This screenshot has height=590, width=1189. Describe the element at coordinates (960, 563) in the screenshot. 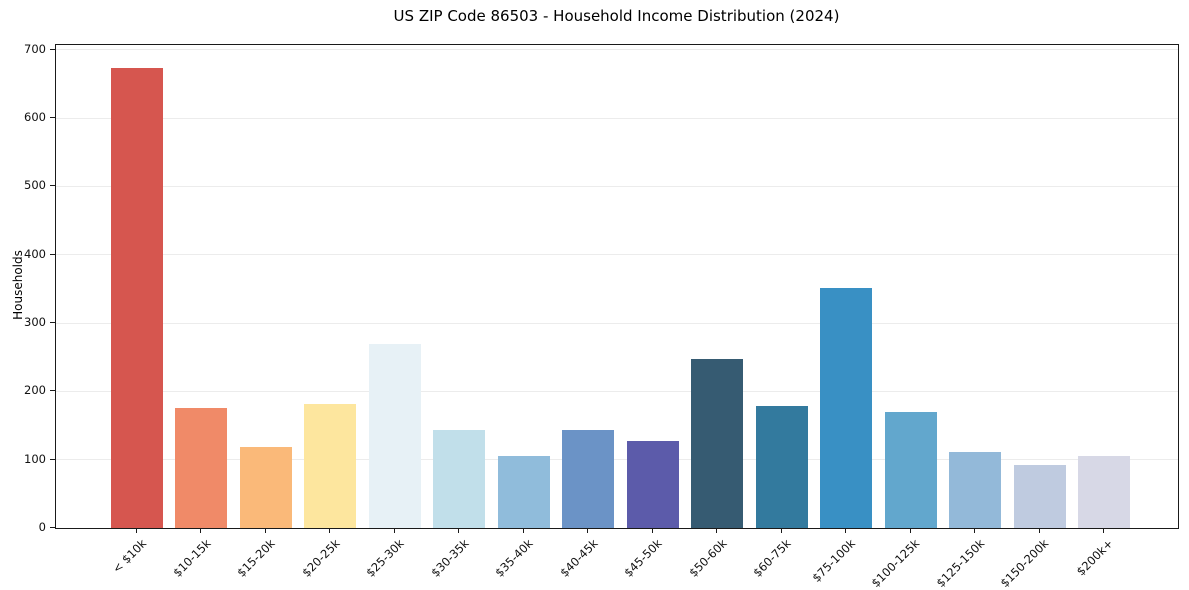

I see `x-tick-label-13: $125-150k` at that location.